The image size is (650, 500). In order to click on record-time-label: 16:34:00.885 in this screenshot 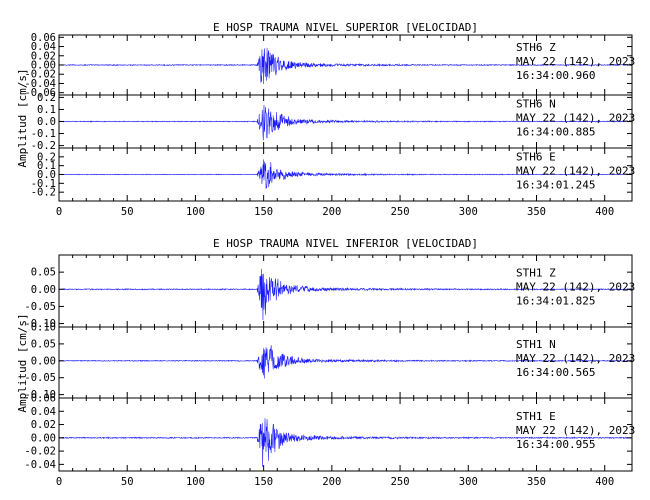, I will do `click(555, 131)`.